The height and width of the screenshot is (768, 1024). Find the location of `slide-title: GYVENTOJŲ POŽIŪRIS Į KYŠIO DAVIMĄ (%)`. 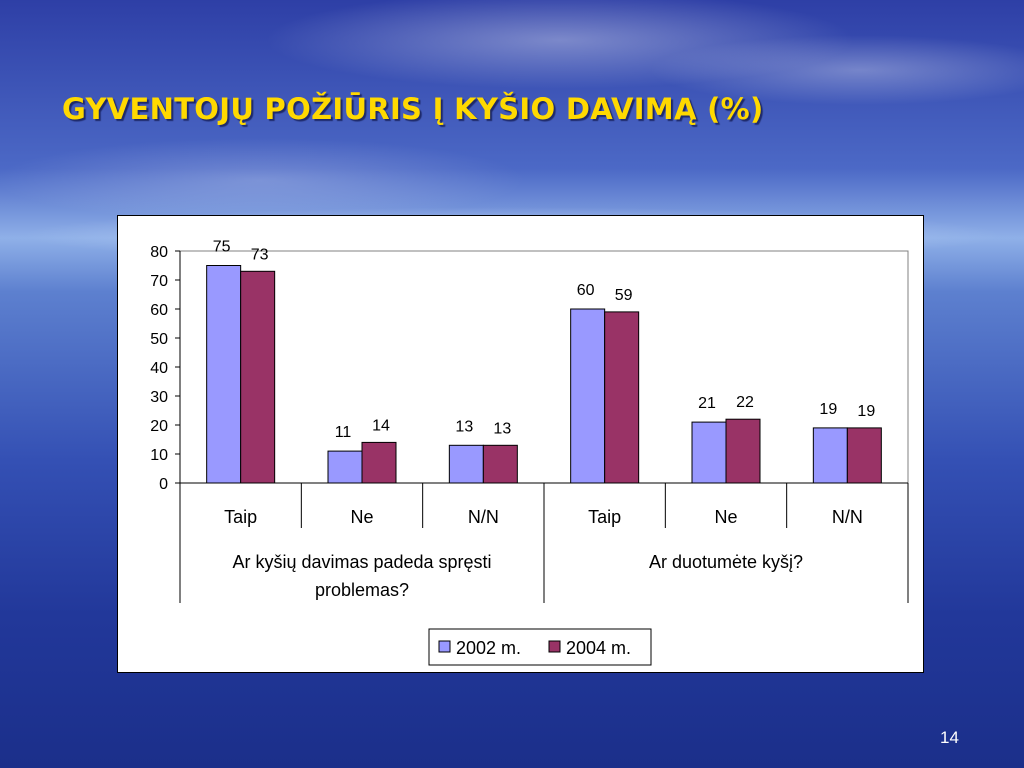

slide-title: GYVENTOJŲ POŽIŪRIS Į KYŠIO DAVIMĄ (%) is located at coordinates (413, 109).